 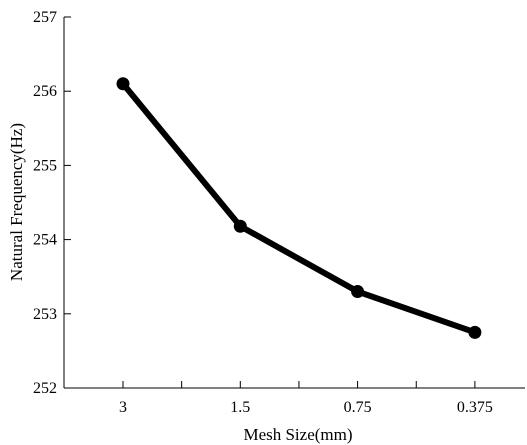 What do you see at coordinates (306, 398) in the screenshot?
I see `x-axis-ticks: 3 1.5 0.75 0.375` at bounding box center [306, 398].